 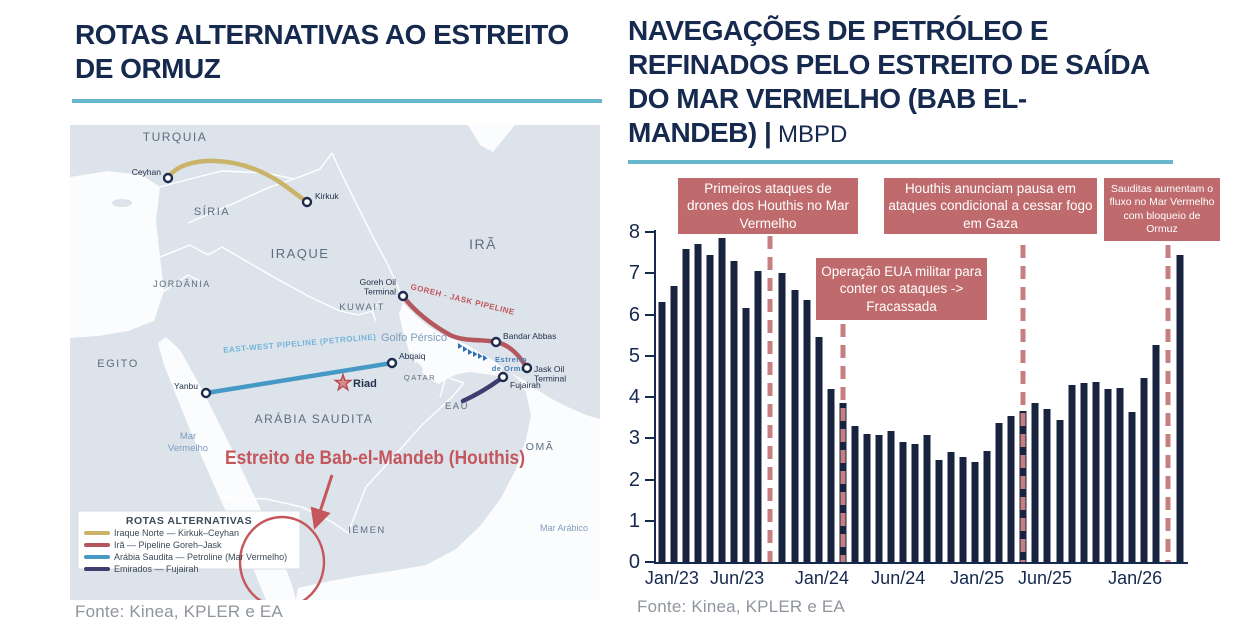 I want to click on city-label: Goreh Oil, so click(x=378, y=282).